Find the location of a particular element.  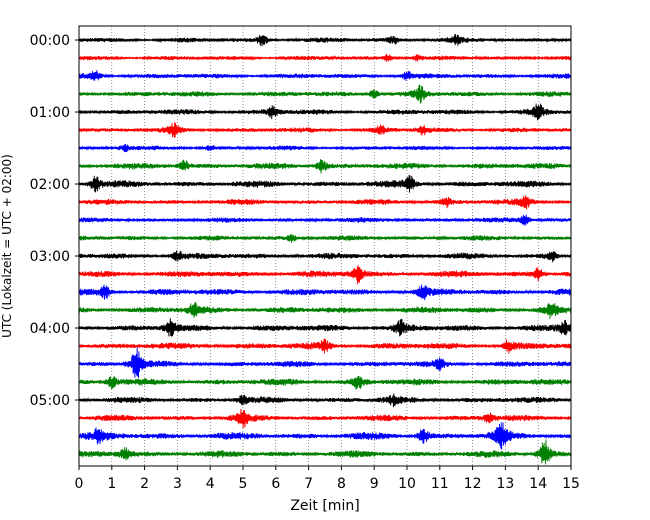

x-tick-label-6: 6 is located at coordinates (275, 484).